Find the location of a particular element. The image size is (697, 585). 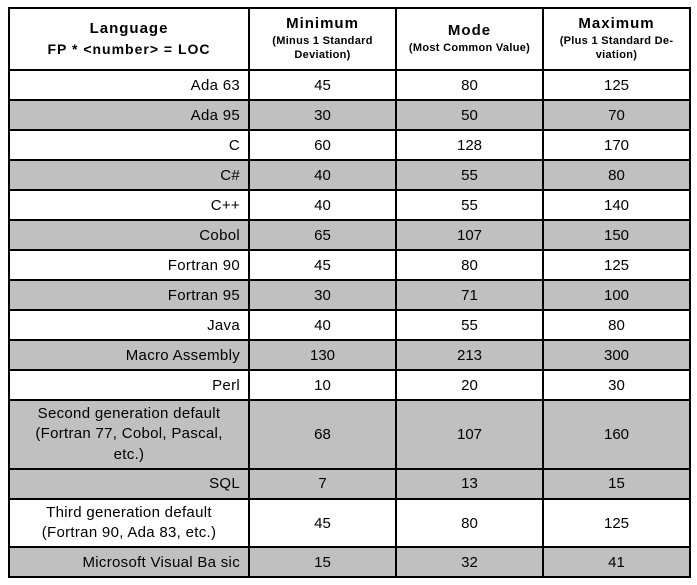

table-row: Ada 95 30 50 70 is located at coordinates (349, 115).